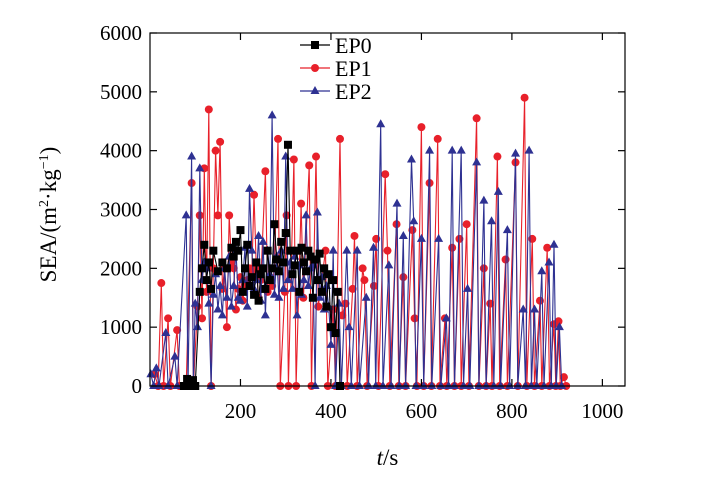 The width and height of the screenshot is (705, 481). Describe the element at coordinates (121, 327) in the screenshot. I see `y-tick-label: 1000` at that location.